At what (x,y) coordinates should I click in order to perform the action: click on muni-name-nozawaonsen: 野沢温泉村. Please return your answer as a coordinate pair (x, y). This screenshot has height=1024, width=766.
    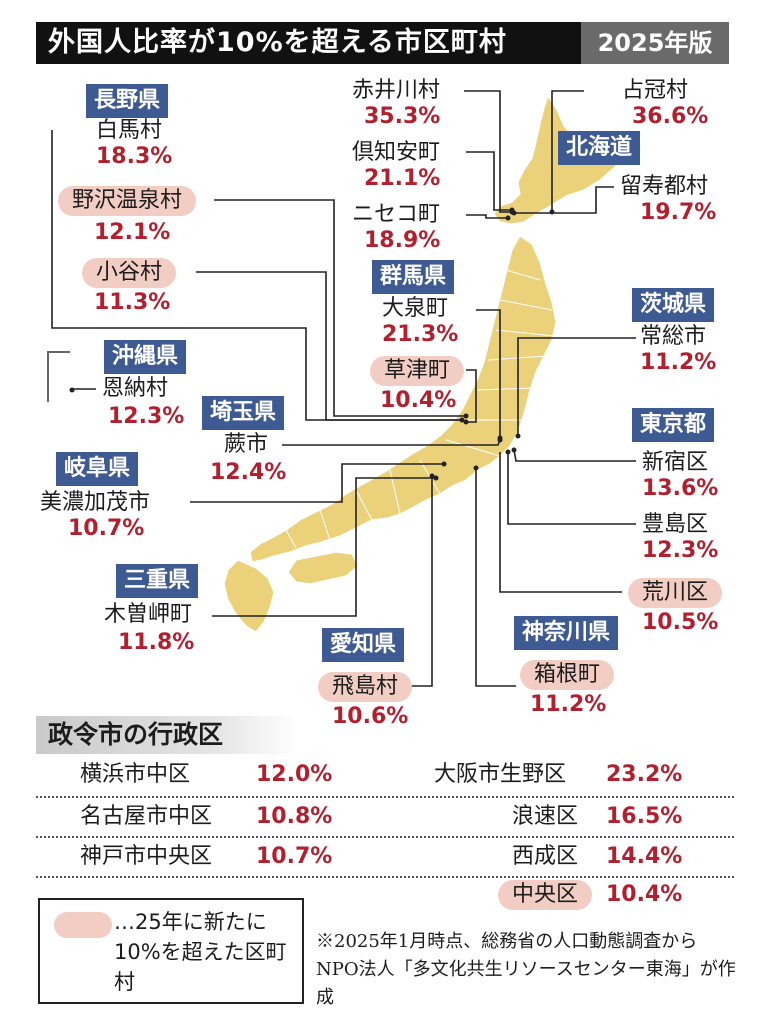
    Looking at the image, I should click on (127, 201).